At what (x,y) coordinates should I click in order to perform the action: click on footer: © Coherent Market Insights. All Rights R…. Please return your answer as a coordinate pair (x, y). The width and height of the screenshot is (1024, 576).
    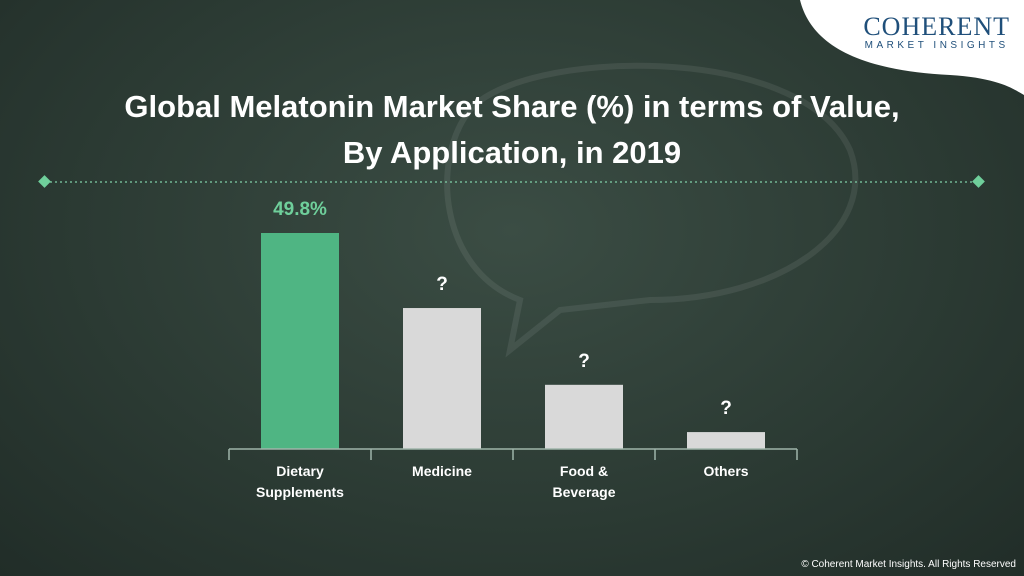
    Looking at the image, I should click on (908, 564).